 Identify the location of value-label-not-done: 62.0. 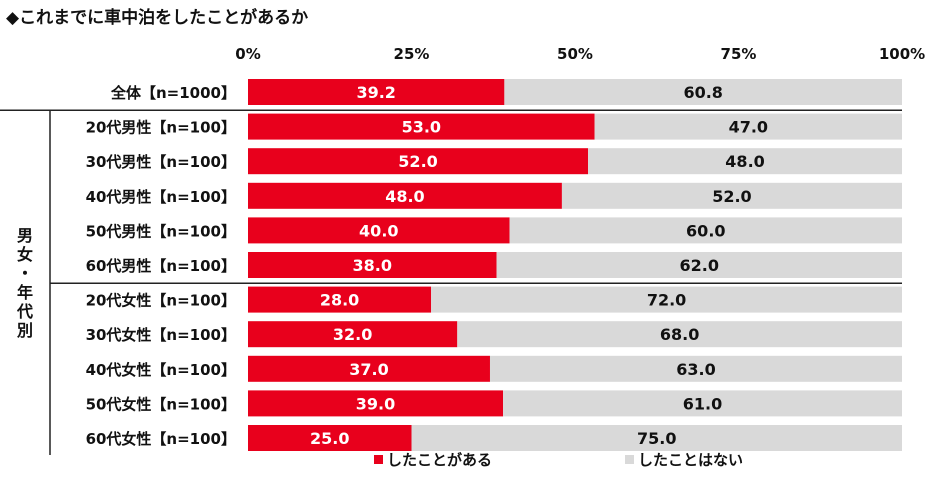
(699, 265).